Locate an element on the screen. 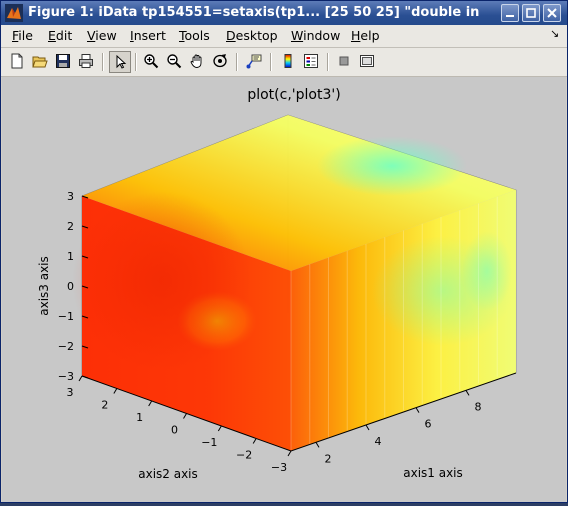 Image resolution: width=568 pixels, height=506 pixels. figure-toolbar is located at coordinates (284, 62).